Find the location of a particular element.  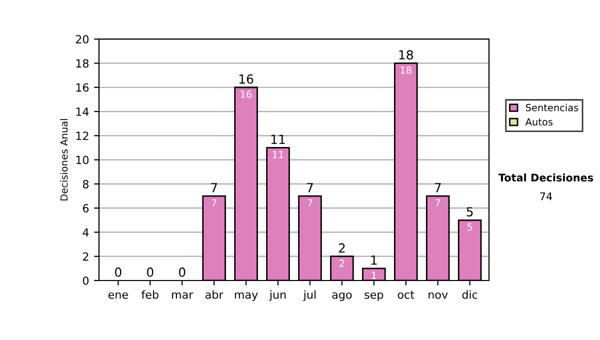

y-tick-label: 10 is located at coordinates (82, 160).